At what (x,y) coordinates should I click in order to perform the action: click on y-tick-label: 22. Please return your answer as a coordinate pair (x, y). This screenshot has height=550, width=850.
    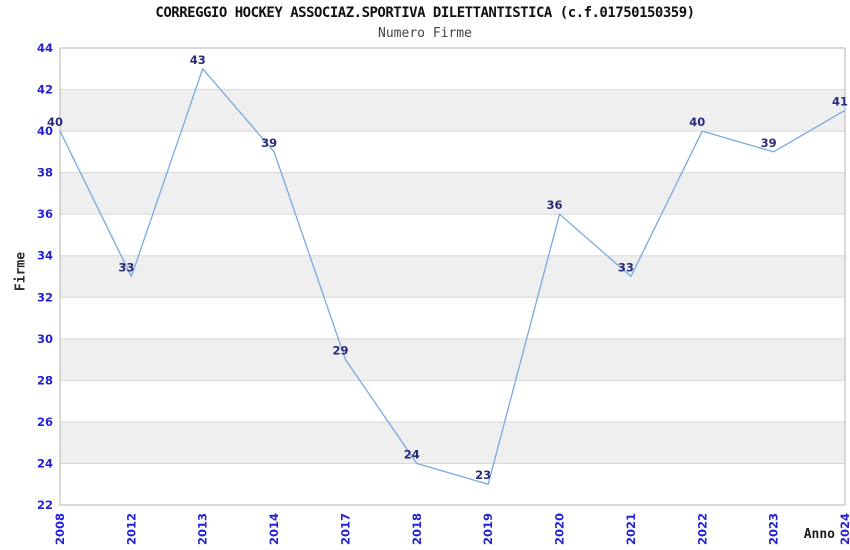
    Looking at the image, I should click on (45, 505).